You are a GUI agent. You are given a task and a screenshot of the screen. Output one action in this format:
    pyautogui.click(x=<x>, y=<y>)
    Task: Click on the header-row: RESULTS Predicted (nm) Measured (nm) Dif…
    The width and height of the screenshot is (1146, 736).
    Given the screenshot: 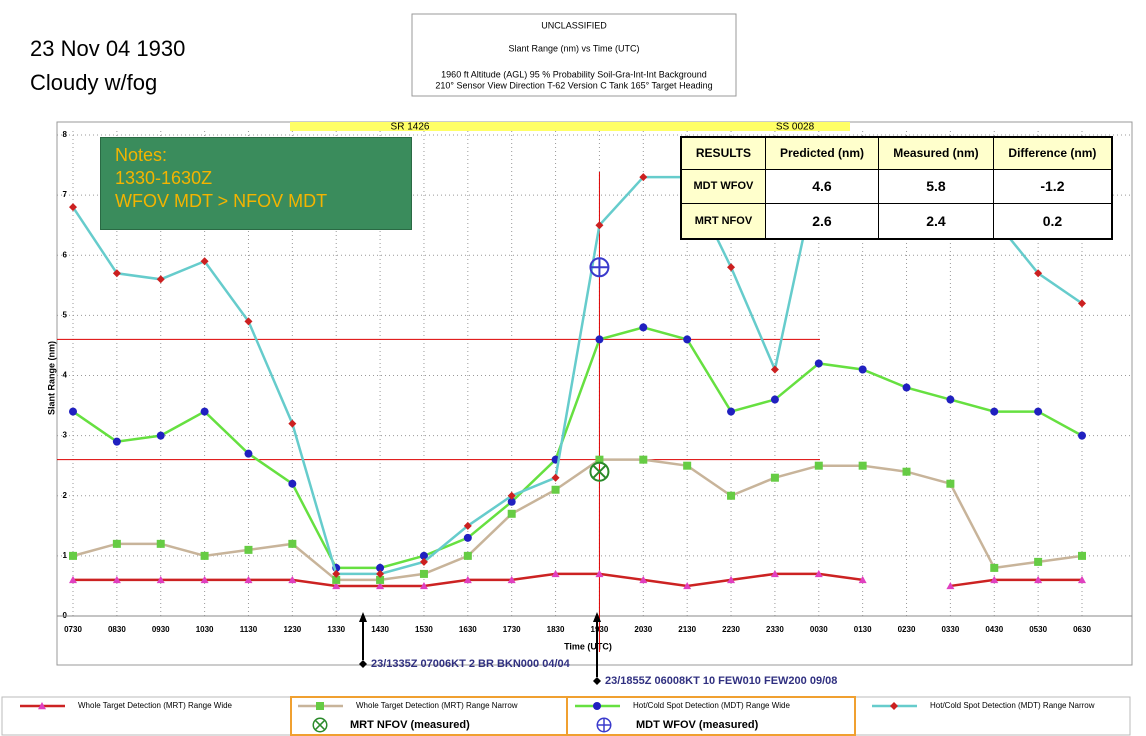 What is the action you would take?
    pyautogui.click(x=896, y=153)
    